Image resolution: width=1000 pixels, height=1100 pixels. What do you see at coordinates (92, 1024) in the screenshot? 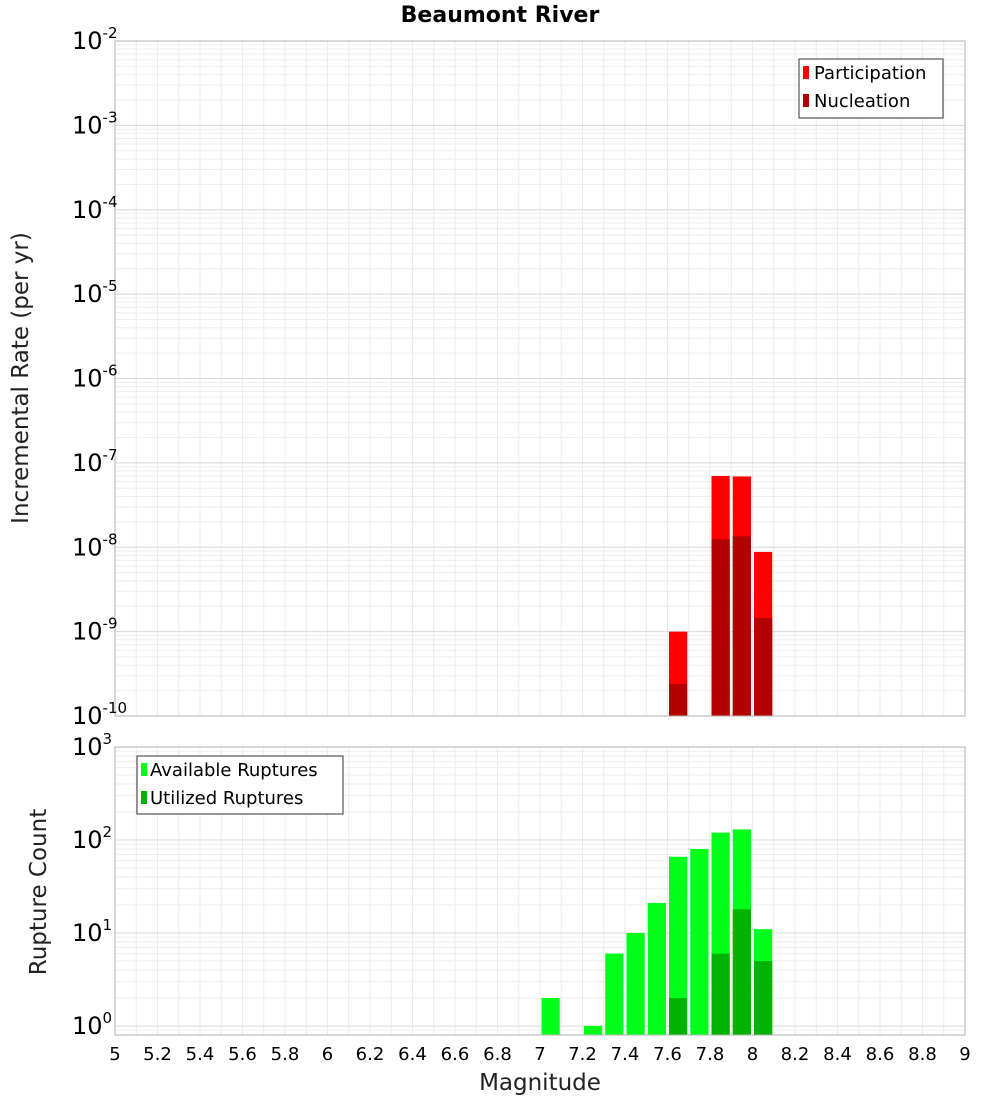
I see `bottom-y-tick-label: 10⁰` at bounding box center [92, 1024].